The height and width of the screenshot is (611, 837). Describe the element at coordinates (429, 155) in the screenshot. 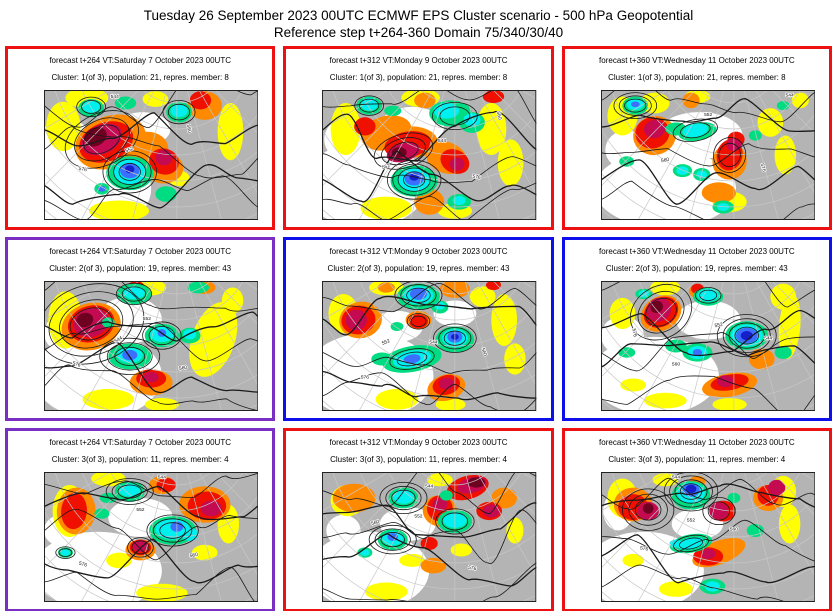

I see `geopotential-map: 544 552 576 560` at that location.